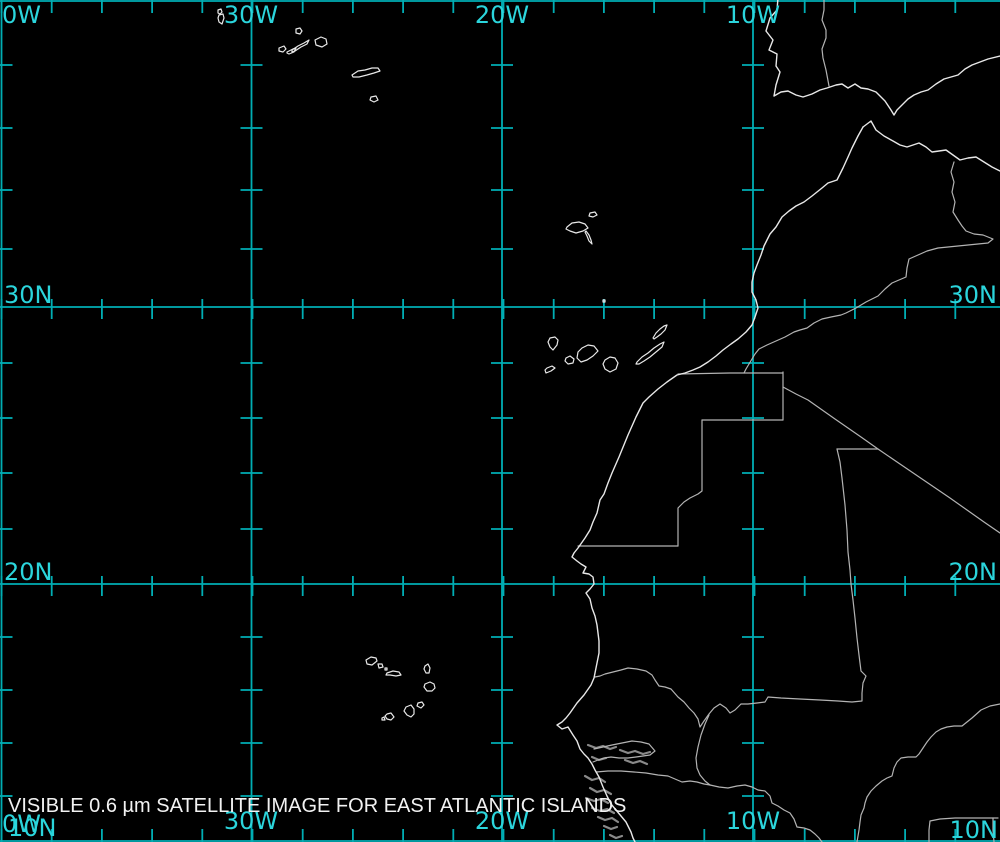 Image resolution: width=1000 pixels, height=842 pixels. Describe the element at coordinates (660, 332) in the screenshot. I see `lanzarote` at that location.